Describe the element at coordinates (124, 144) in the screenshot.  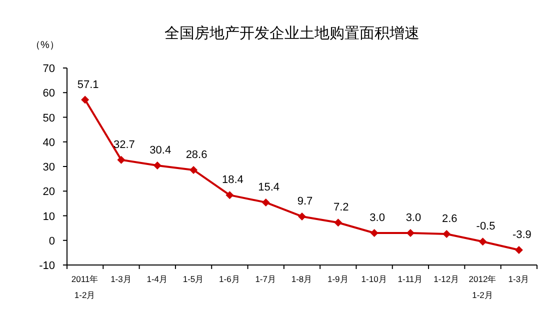
I see `data-label: 32.7` at that location.